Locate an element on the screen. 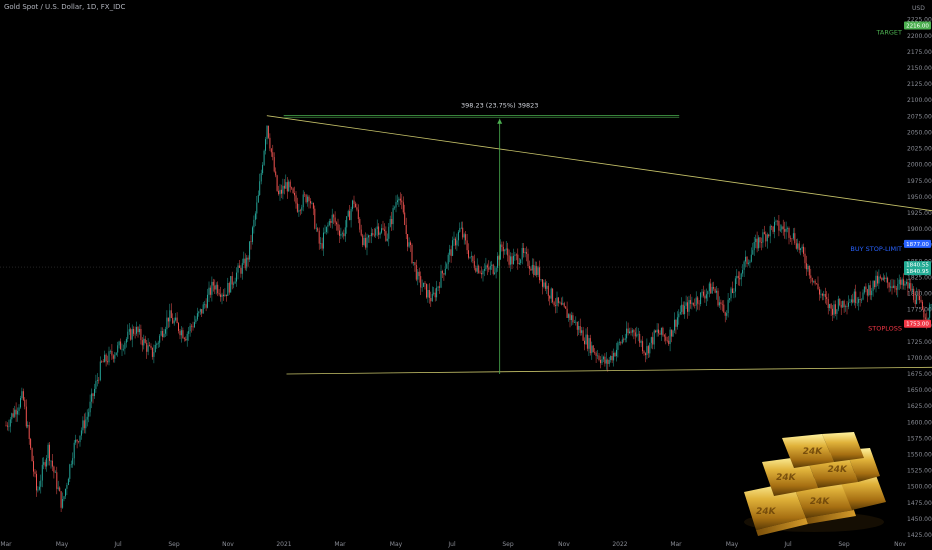 Image resolution: width=932 pixels, height=550 pixels. y-tick-label: 2175.00 is located at coordinates (919, 52).